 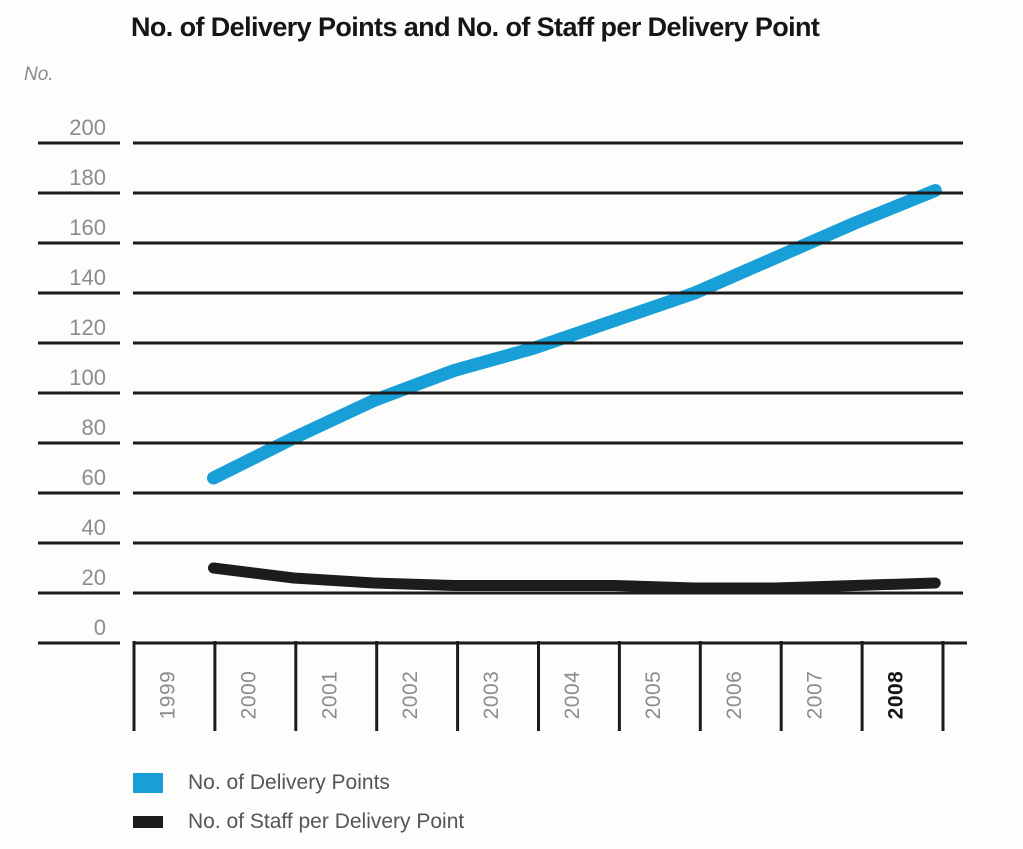 What do you see at coordinates (94, 527) in the screenshot?
I see `y-tick-label: 40` at bounding box center [94, 527].